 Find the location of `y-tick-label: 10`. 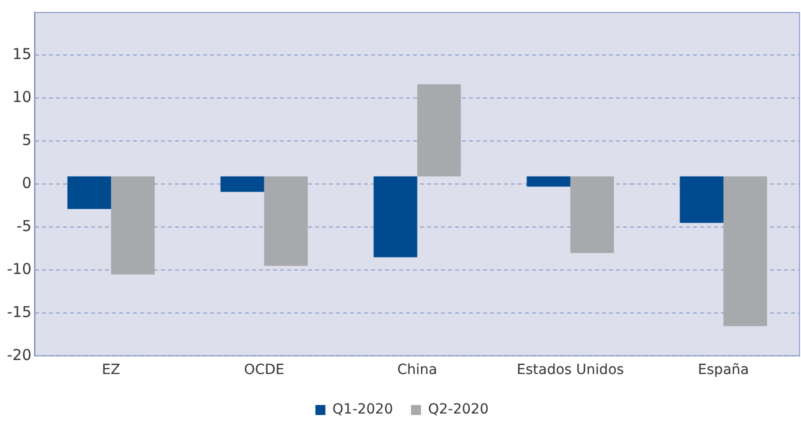

y-tick-label: 10 is located at coordinates (22, 97).